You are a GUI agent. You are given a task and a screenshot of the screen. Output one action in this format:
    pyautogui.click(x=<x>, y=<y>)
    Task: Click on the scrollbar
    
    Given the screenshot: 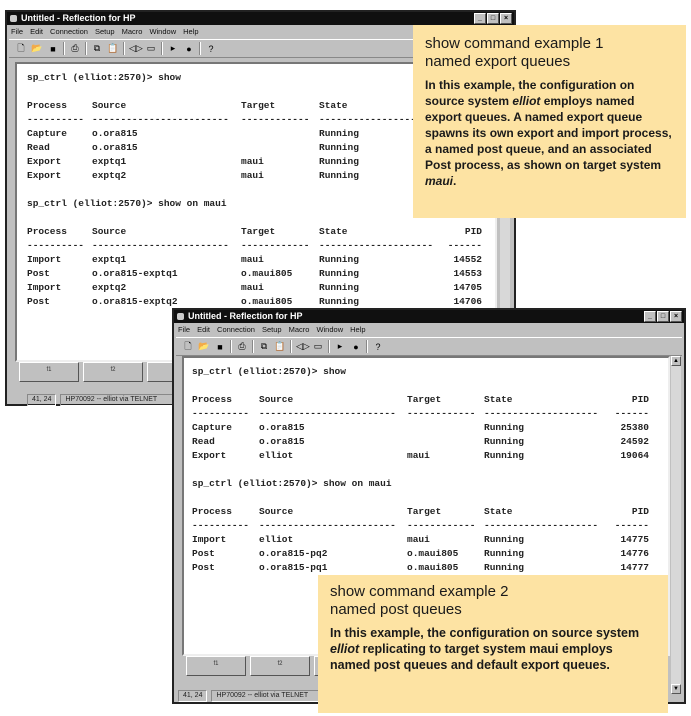 What is the action you would take?
    pyautogui.click(x=505, y=232)
    